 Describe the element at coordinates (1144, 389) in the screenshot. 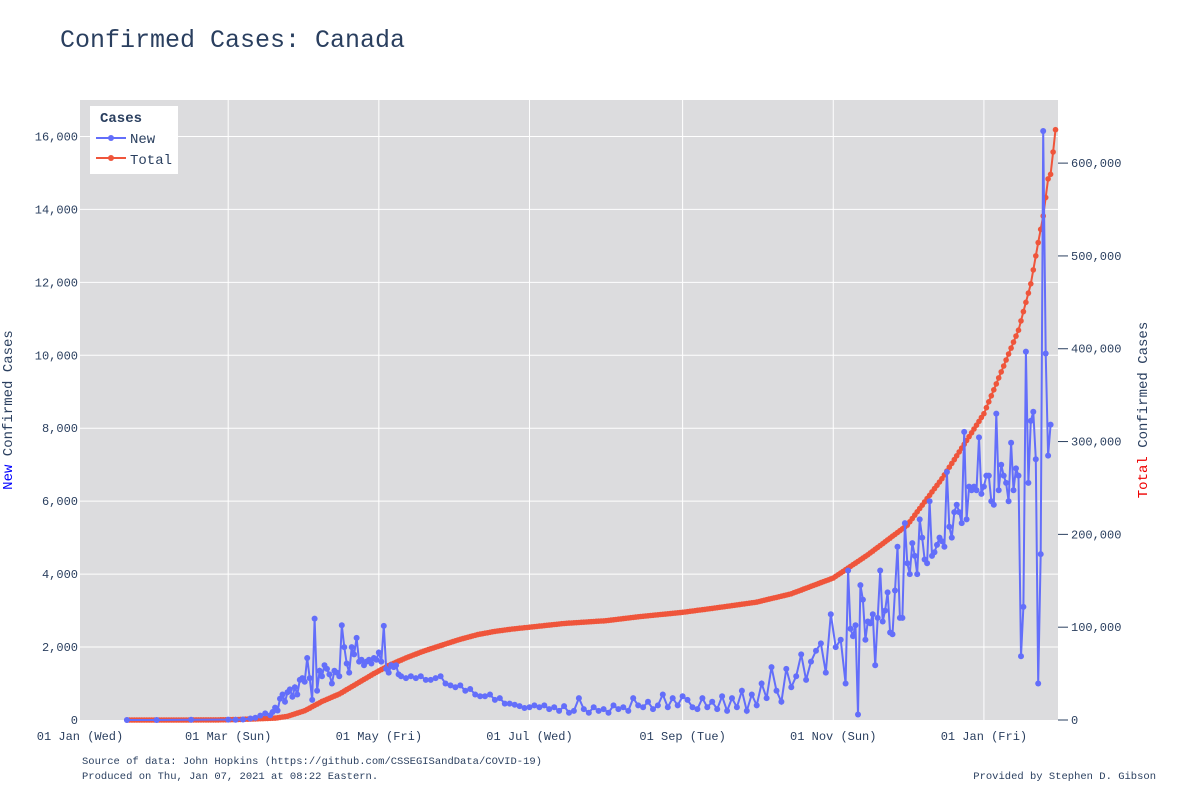

I see `y-axis-right-rest: Confirmed Cases` at that location.